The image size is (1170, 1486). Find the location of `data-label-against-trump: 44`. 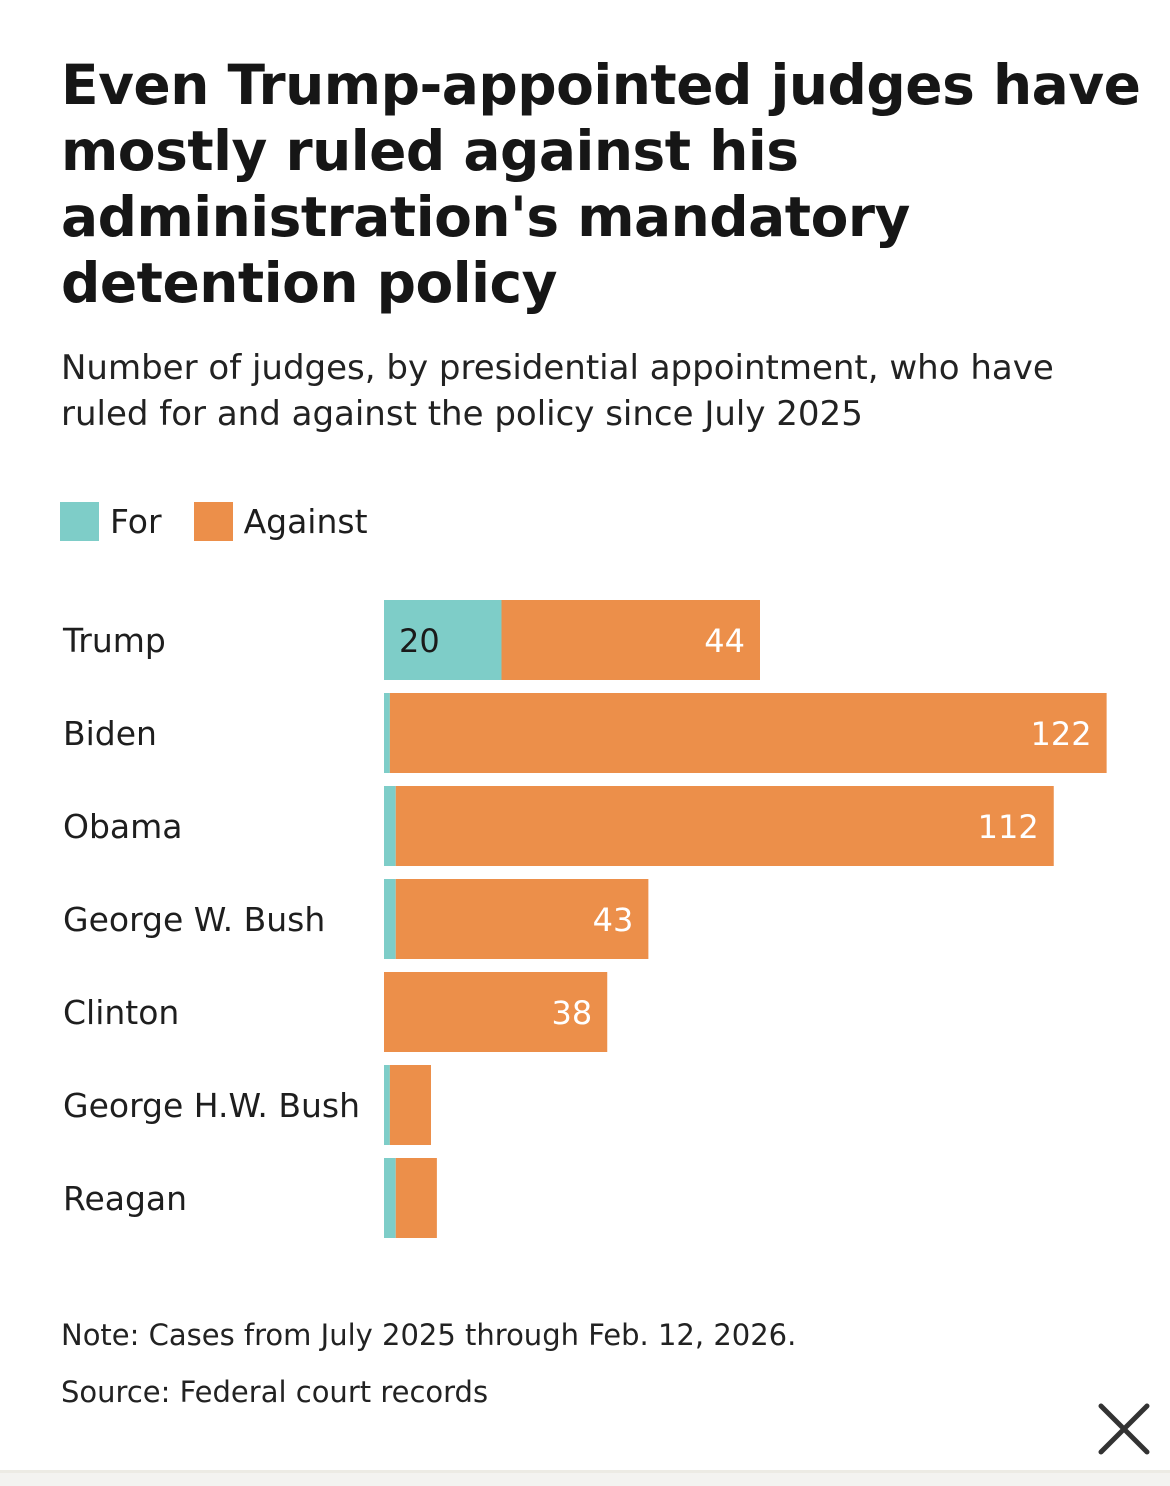

data-label-against-trump: 44 is located at coordinates (724, 641).